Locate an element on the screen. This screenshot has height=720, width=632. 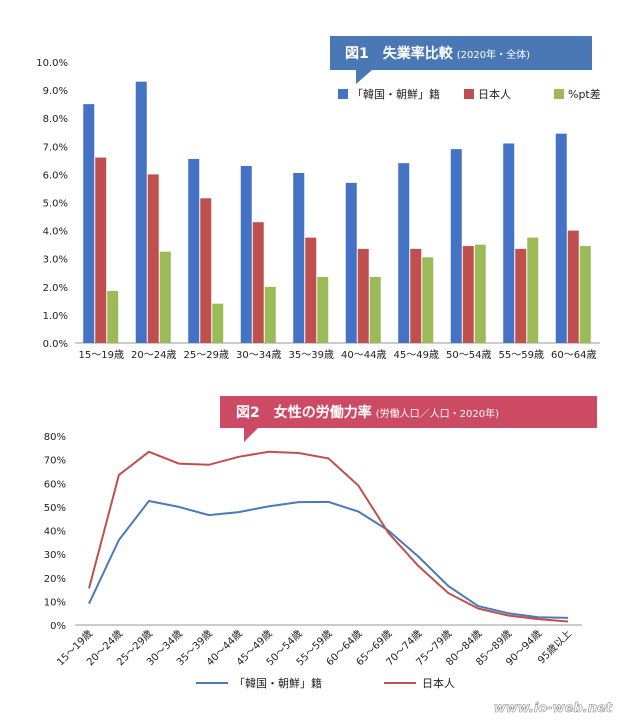
x-tick-label: 15〜19歳 is located at coordinates (101, 355).